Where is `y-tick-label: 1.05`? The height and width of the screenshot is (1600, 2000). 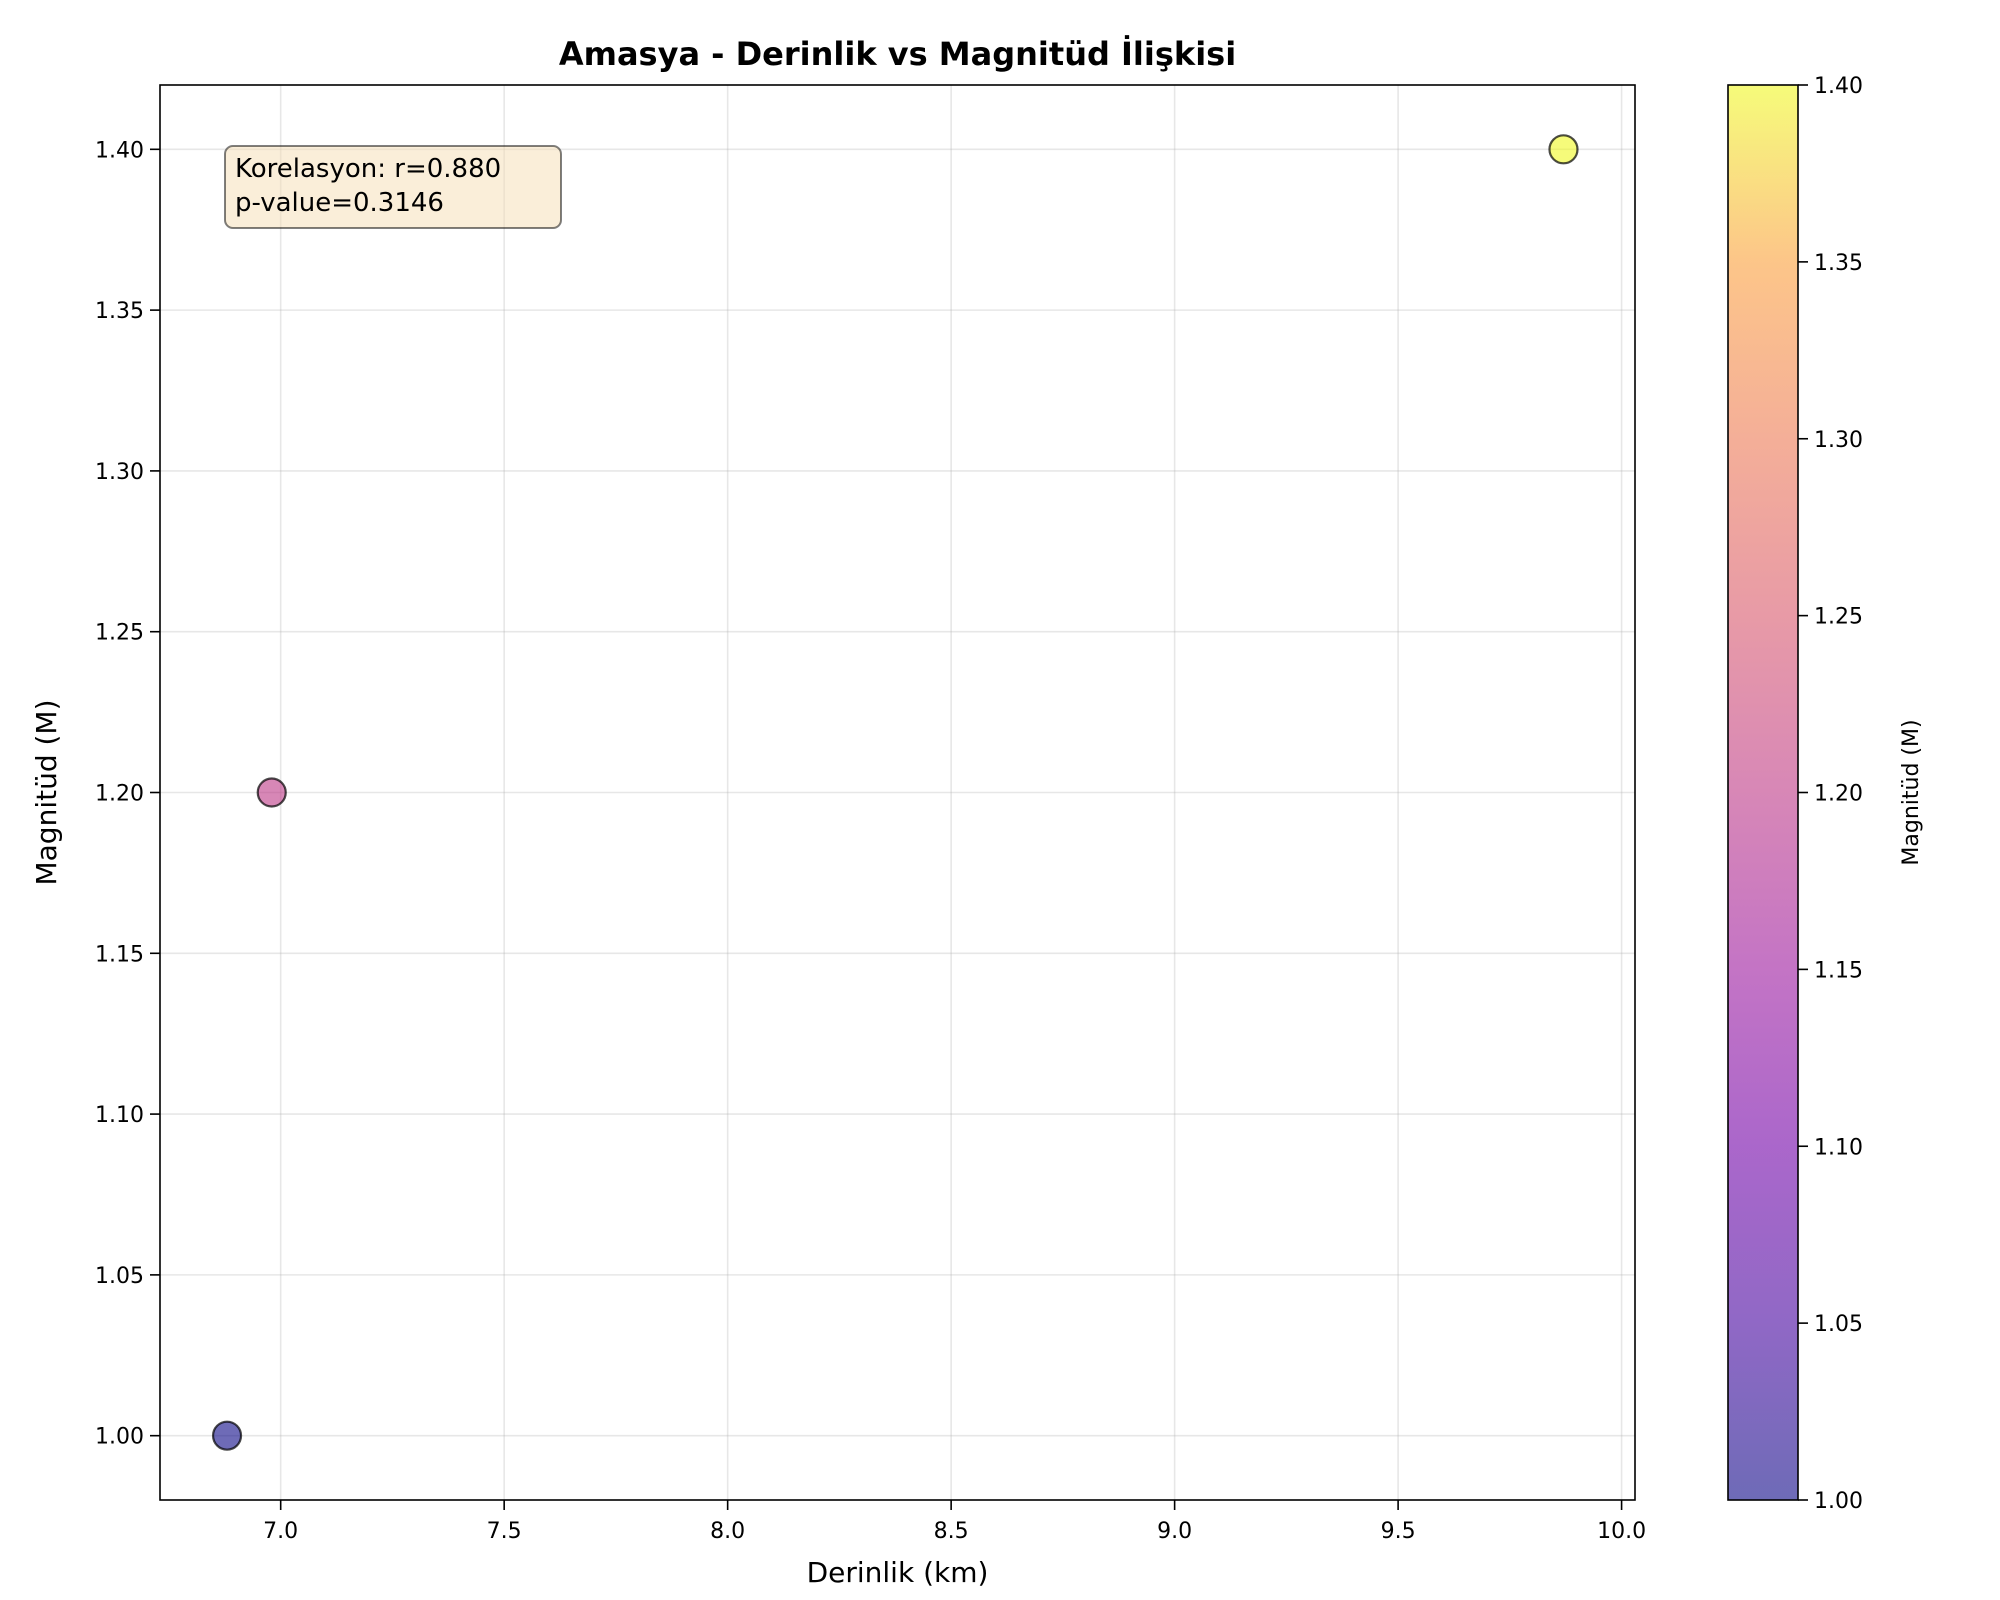
y-tick-label: 1.05 is located at coordinates (119, 1276).